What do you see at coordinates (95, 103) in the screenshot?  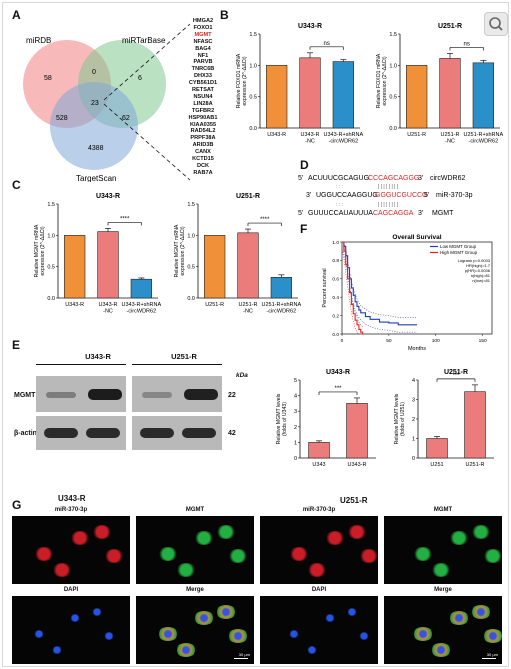 I see `venn-count-all: 23` at bounding box center [95, 103].